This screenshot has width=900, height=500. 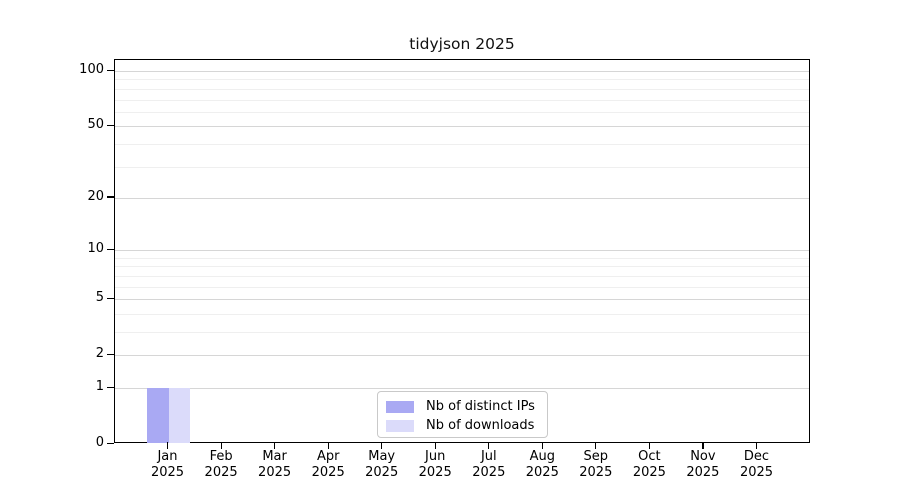 What do you see at coordinates (91, 69) in the screenshot?
I see `y-tick-label-100: 100` at bounding box center [91, 69].